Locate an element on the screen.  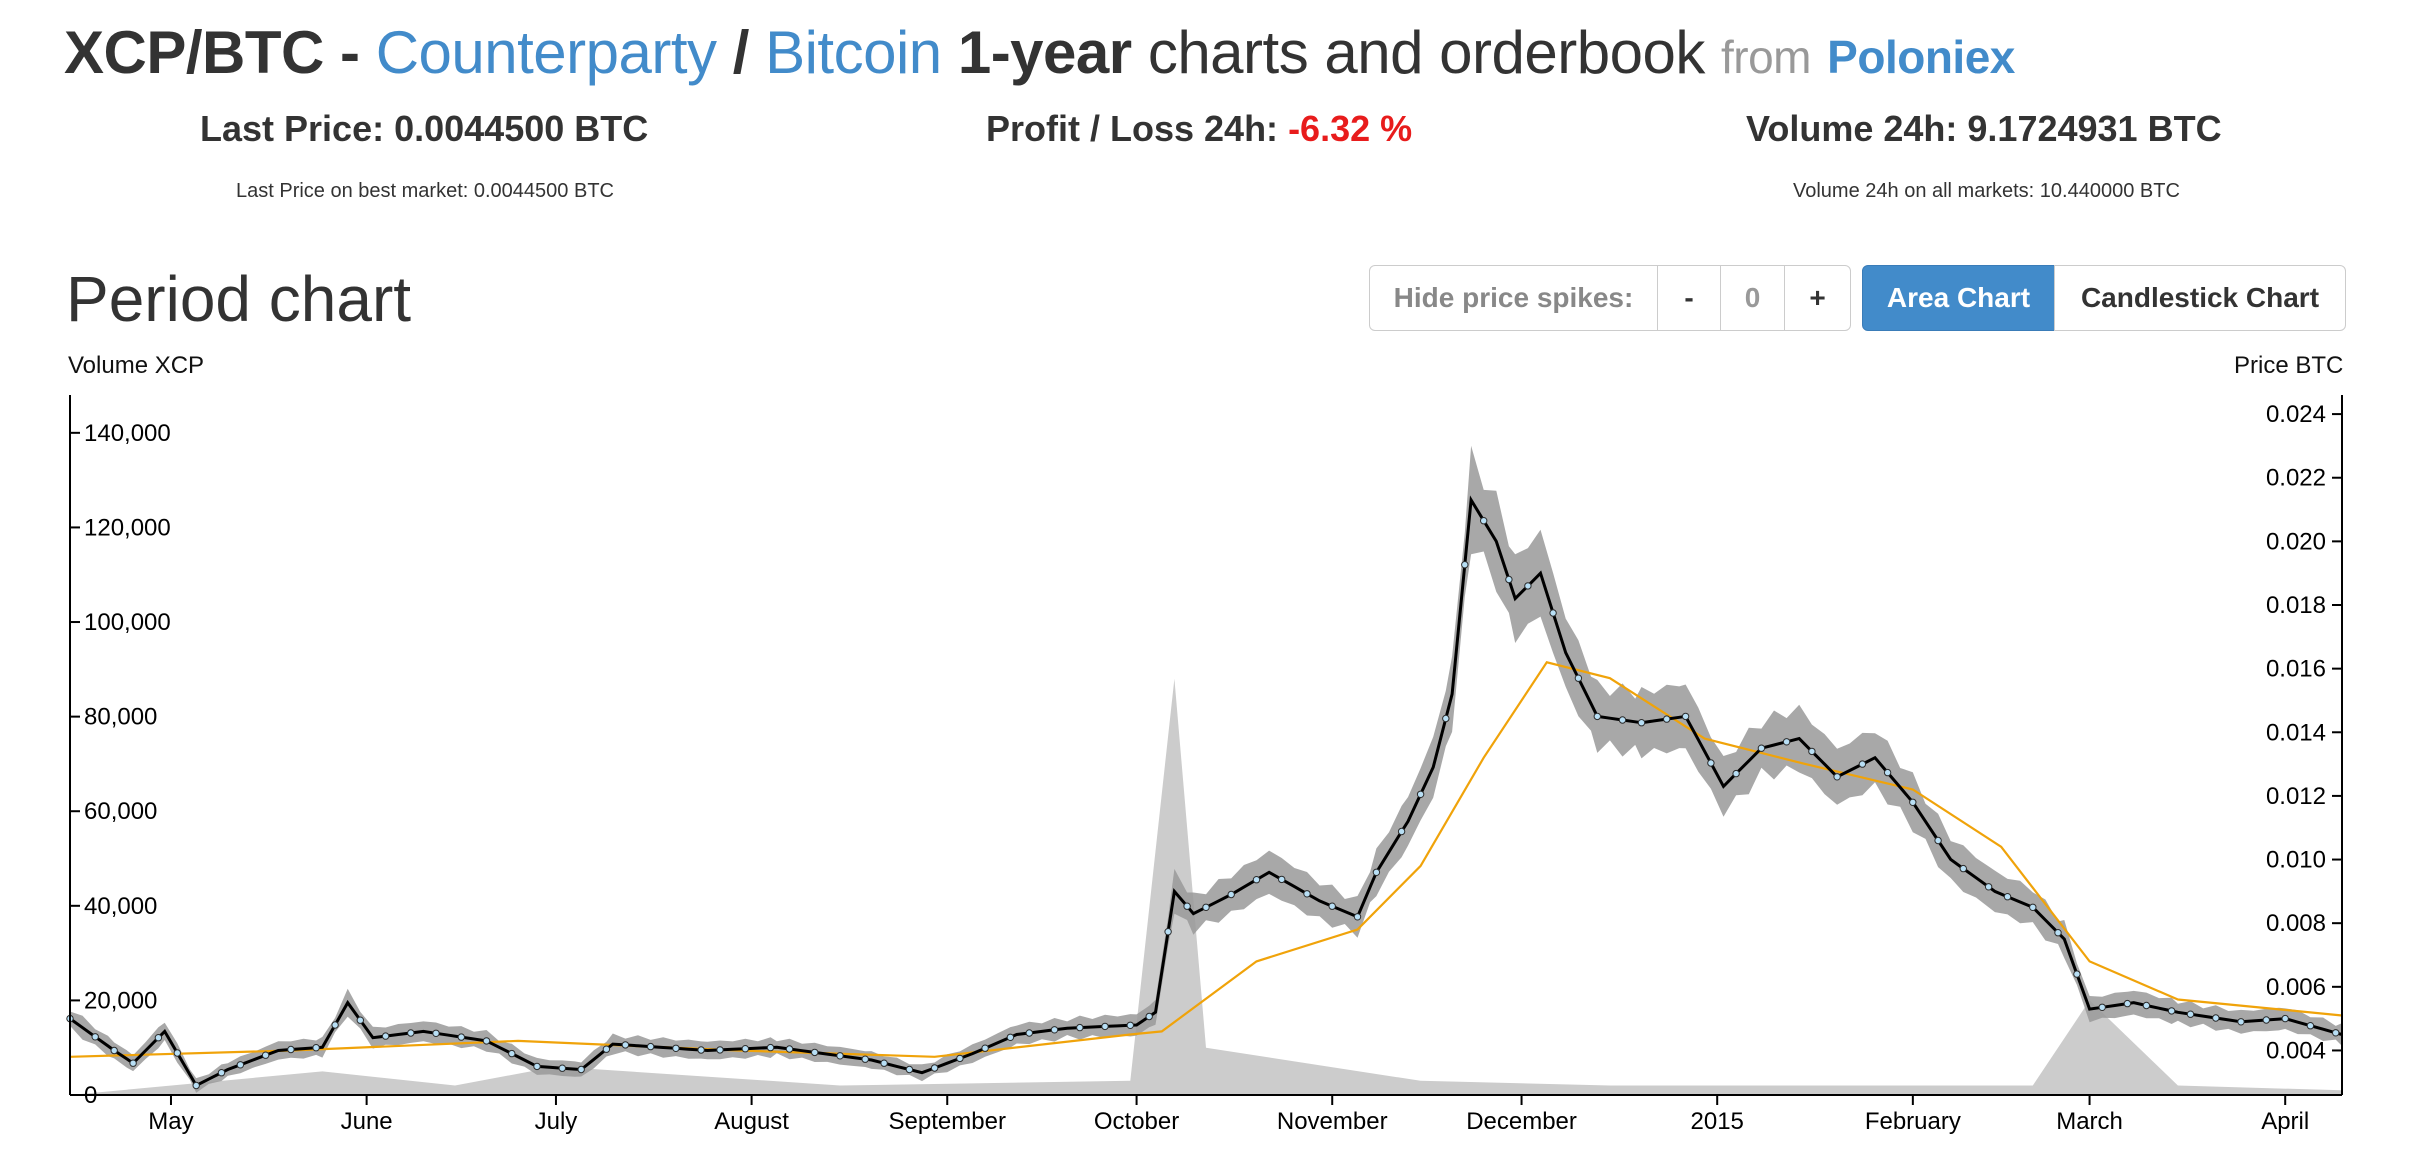
time-tick-label: December is located at coordinates (1521, 1121).